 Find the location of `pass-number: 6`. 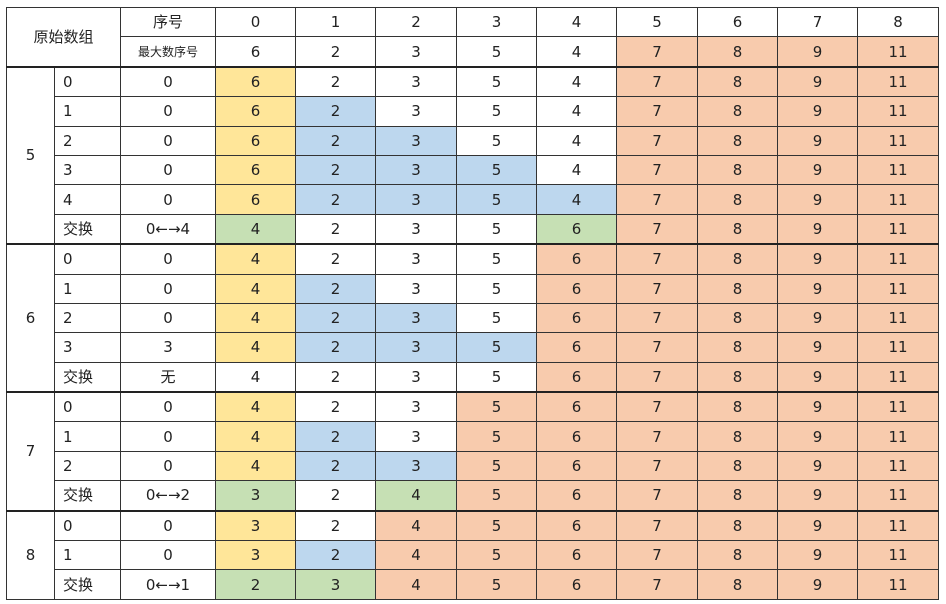

pass-number: 6 is located at coordinates (30, 318).